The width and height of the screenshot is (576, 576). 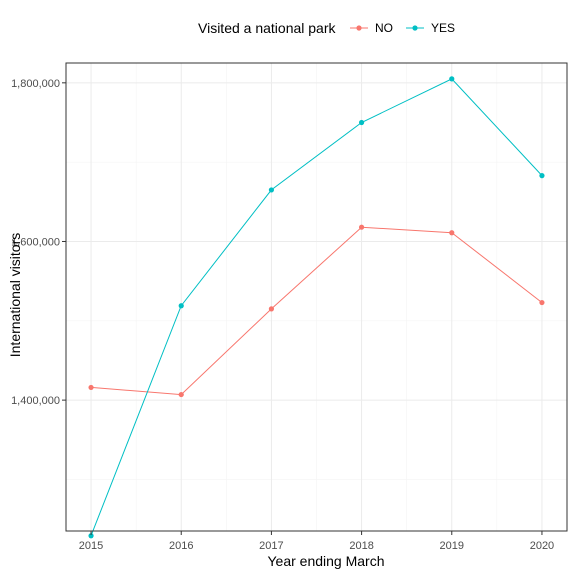 What do you see at coordinates (384, 28) in the screenshot?
I see `legend-label-no: NO` at bounding box center [384, 28].